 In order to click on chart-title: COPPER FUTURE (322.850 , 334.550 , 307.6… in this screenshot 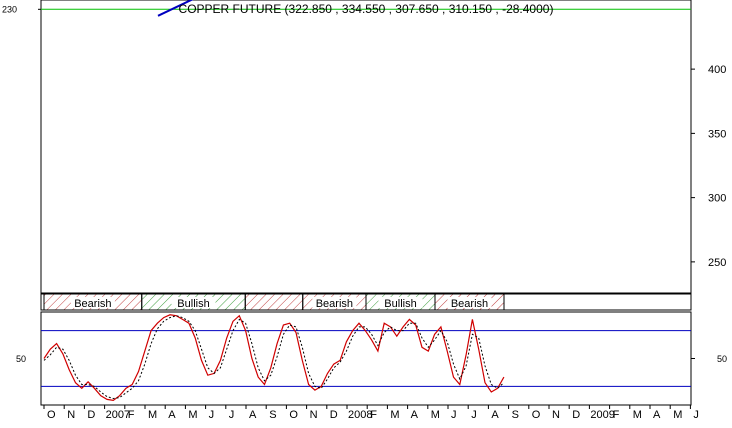, I will do `click(366, 9)`.